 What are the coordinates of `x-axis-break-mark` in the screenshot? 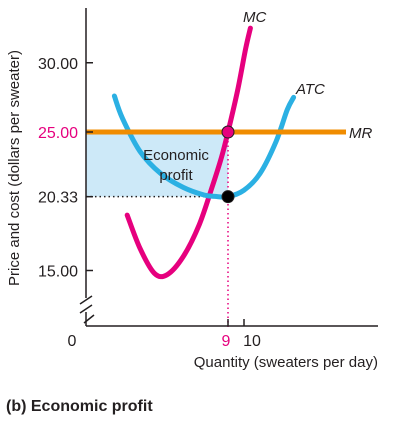 It's located at (89, 319).